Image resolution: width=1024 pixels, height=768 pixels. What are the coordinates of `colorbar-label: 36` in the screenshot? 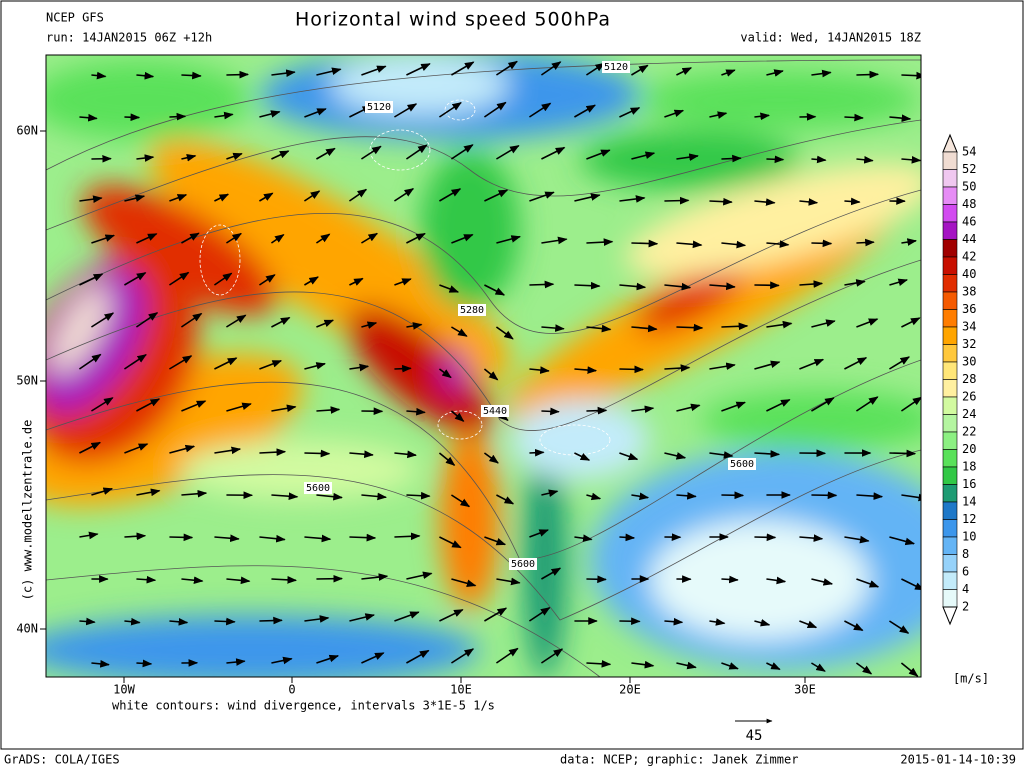 It's located at (969, 309).